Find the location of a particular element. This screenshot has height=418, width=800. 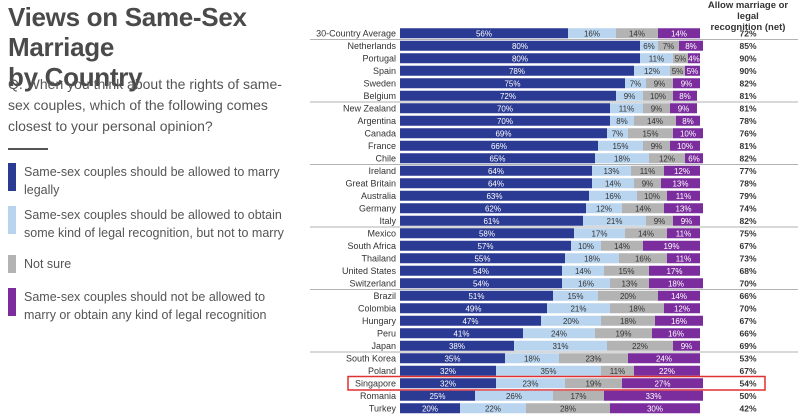

data-label-turkey-0: 20% is located at coordinates (430, 408).